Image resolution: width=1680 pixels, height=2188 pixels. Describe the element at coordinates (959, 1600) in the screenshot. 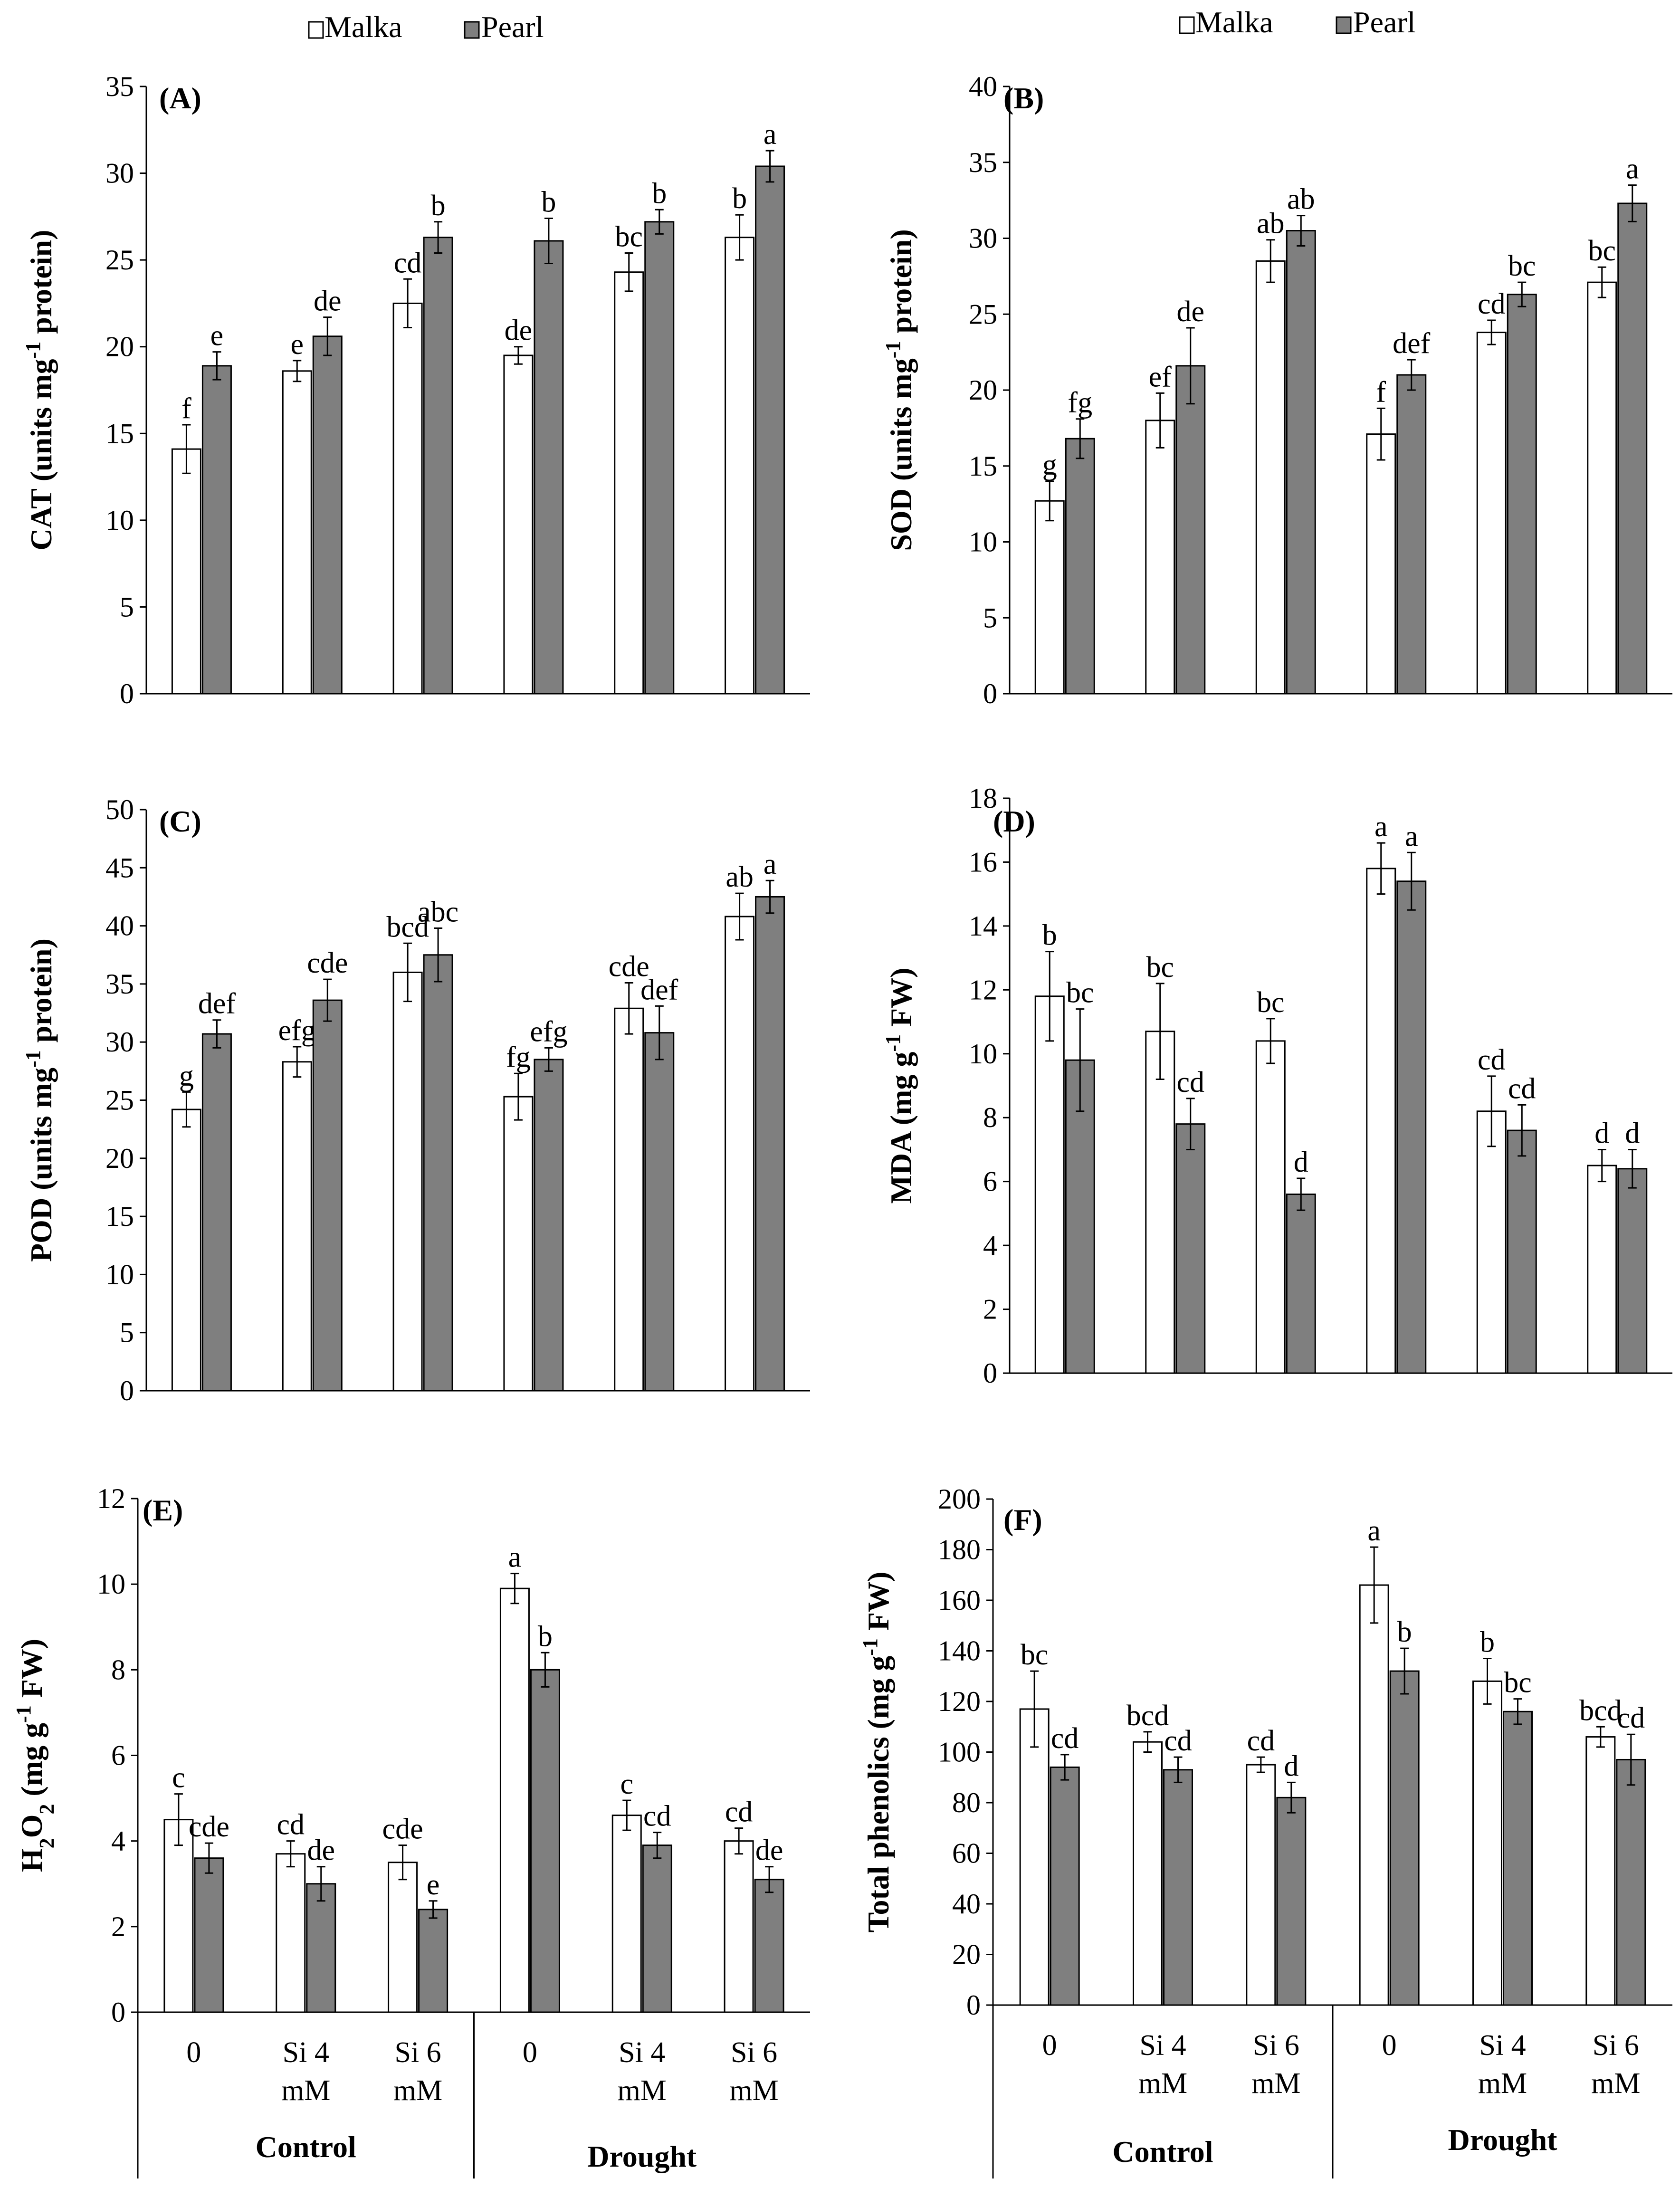

I see `y-tick-label: 160` at that location.